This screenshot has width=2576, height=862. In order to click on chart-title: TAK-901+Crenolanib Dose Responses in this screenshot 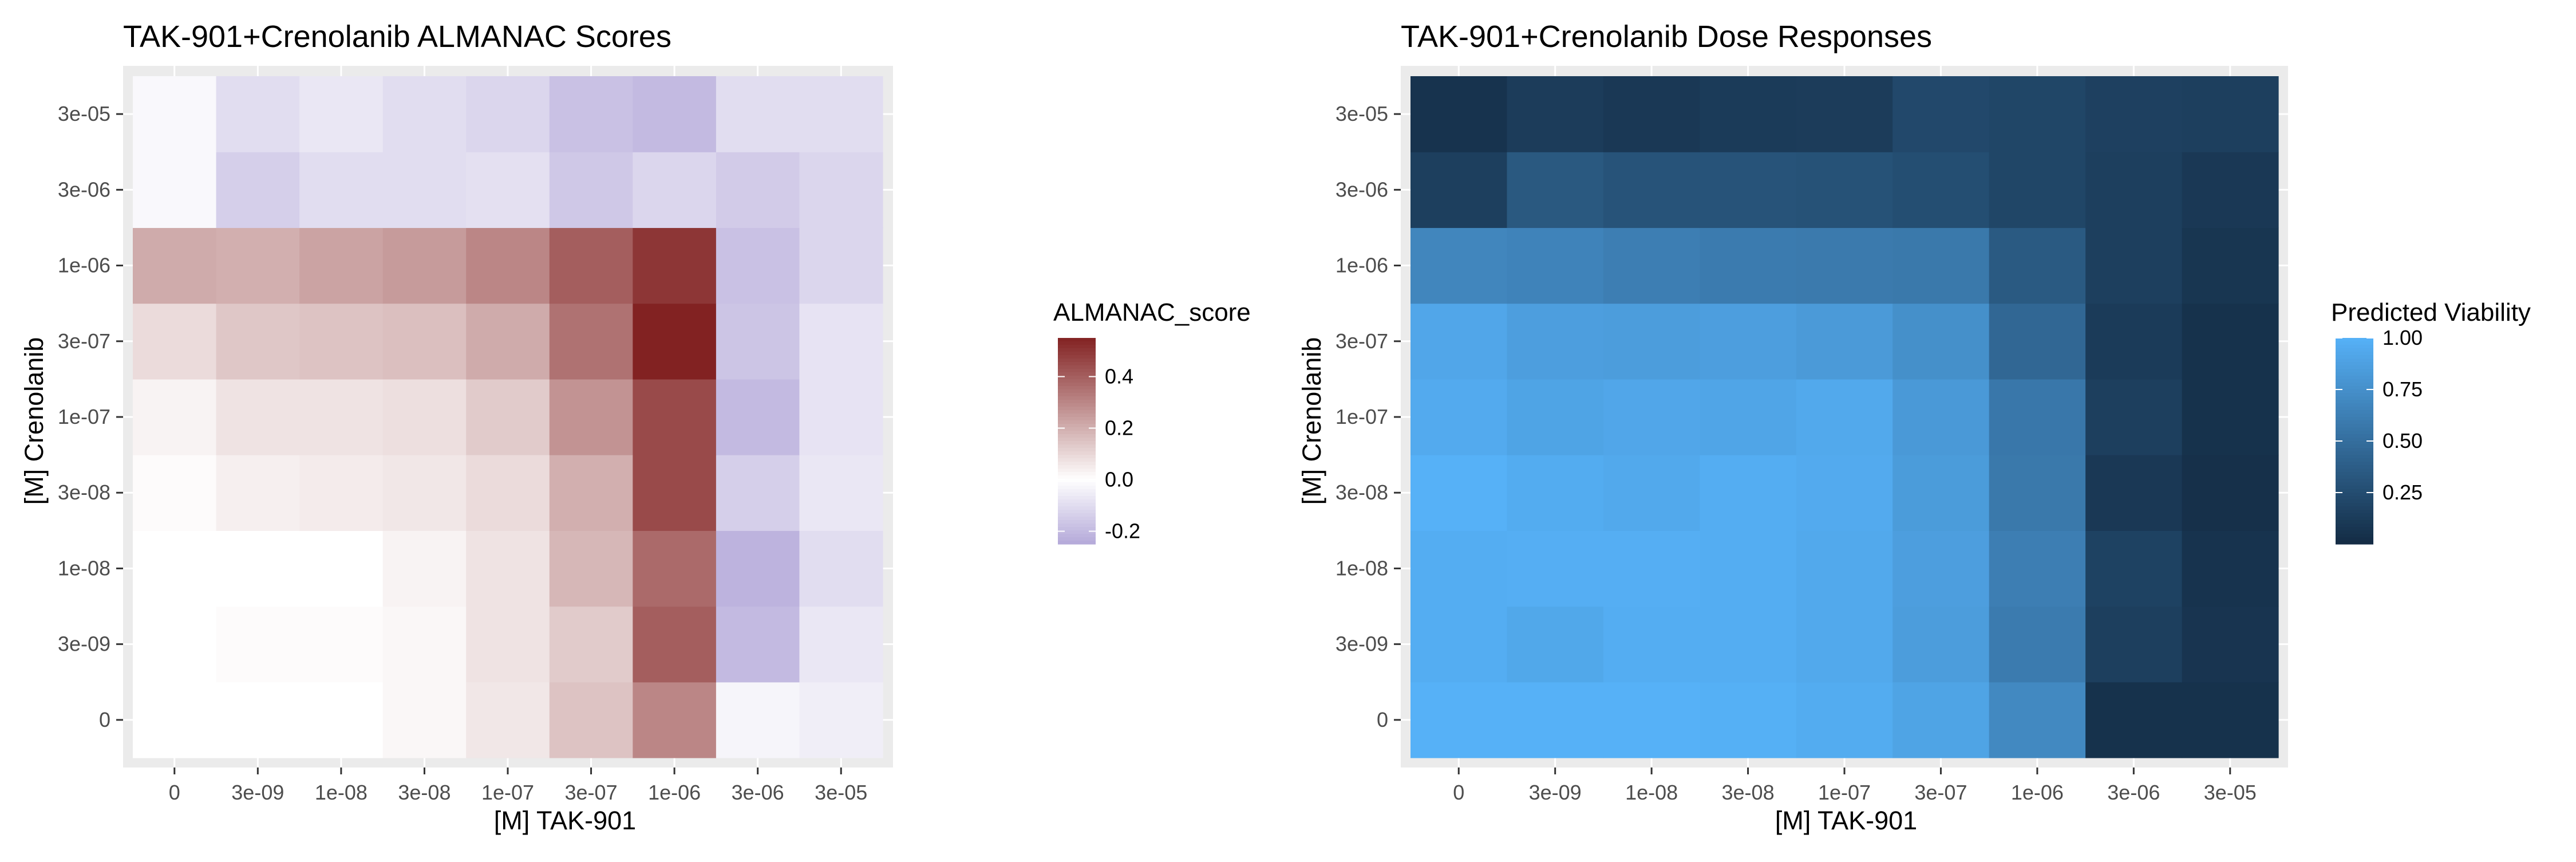, I will do `click(1666, 37)`.